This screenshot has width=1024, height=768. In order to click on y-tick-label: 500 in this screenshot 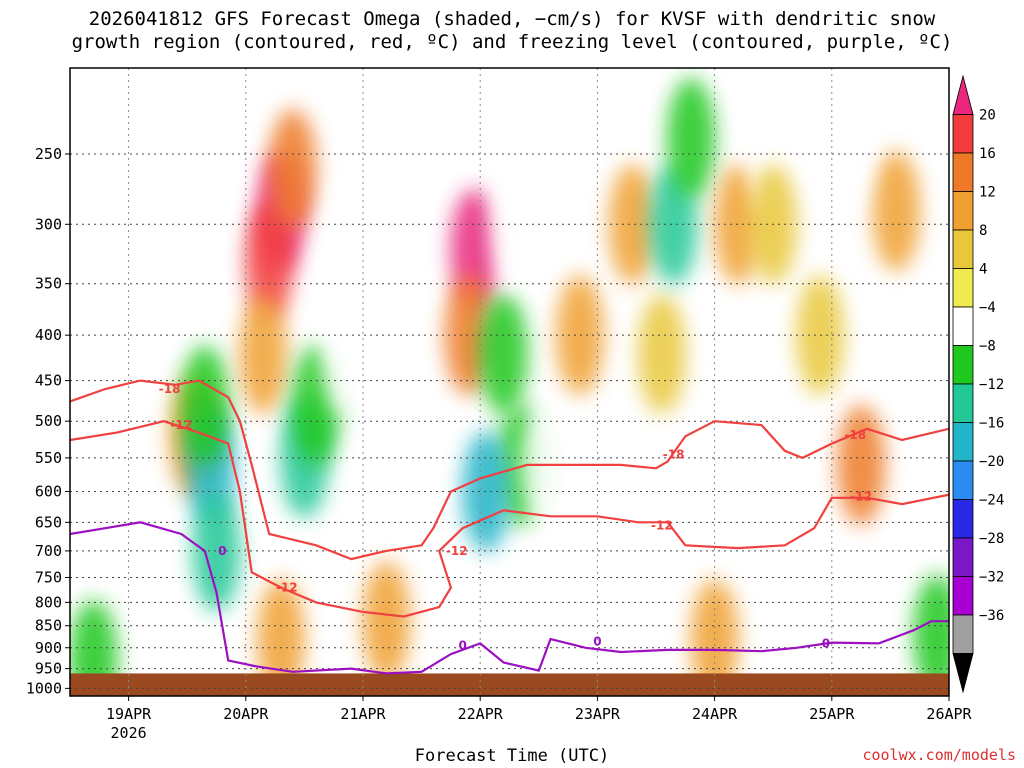, I will do `click(48, 421)`.